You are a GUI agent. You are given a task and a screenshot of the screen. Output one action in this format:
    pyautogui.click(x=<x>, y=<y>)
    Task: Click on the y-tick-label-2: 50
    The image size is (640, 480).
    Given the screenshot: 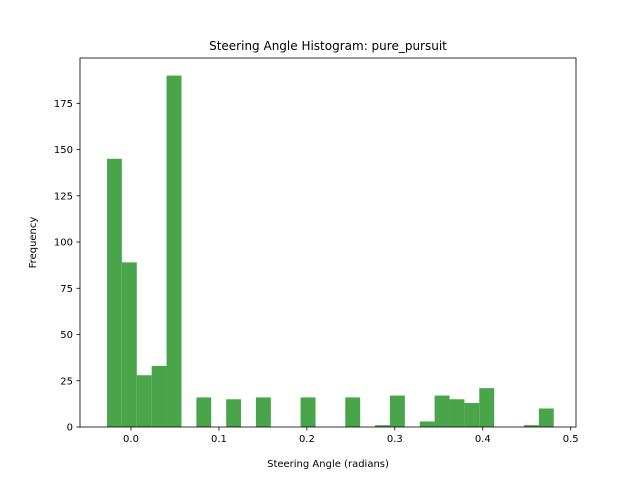 What is the action you would take?
    pyautogui.click(x=66, y=335)
    